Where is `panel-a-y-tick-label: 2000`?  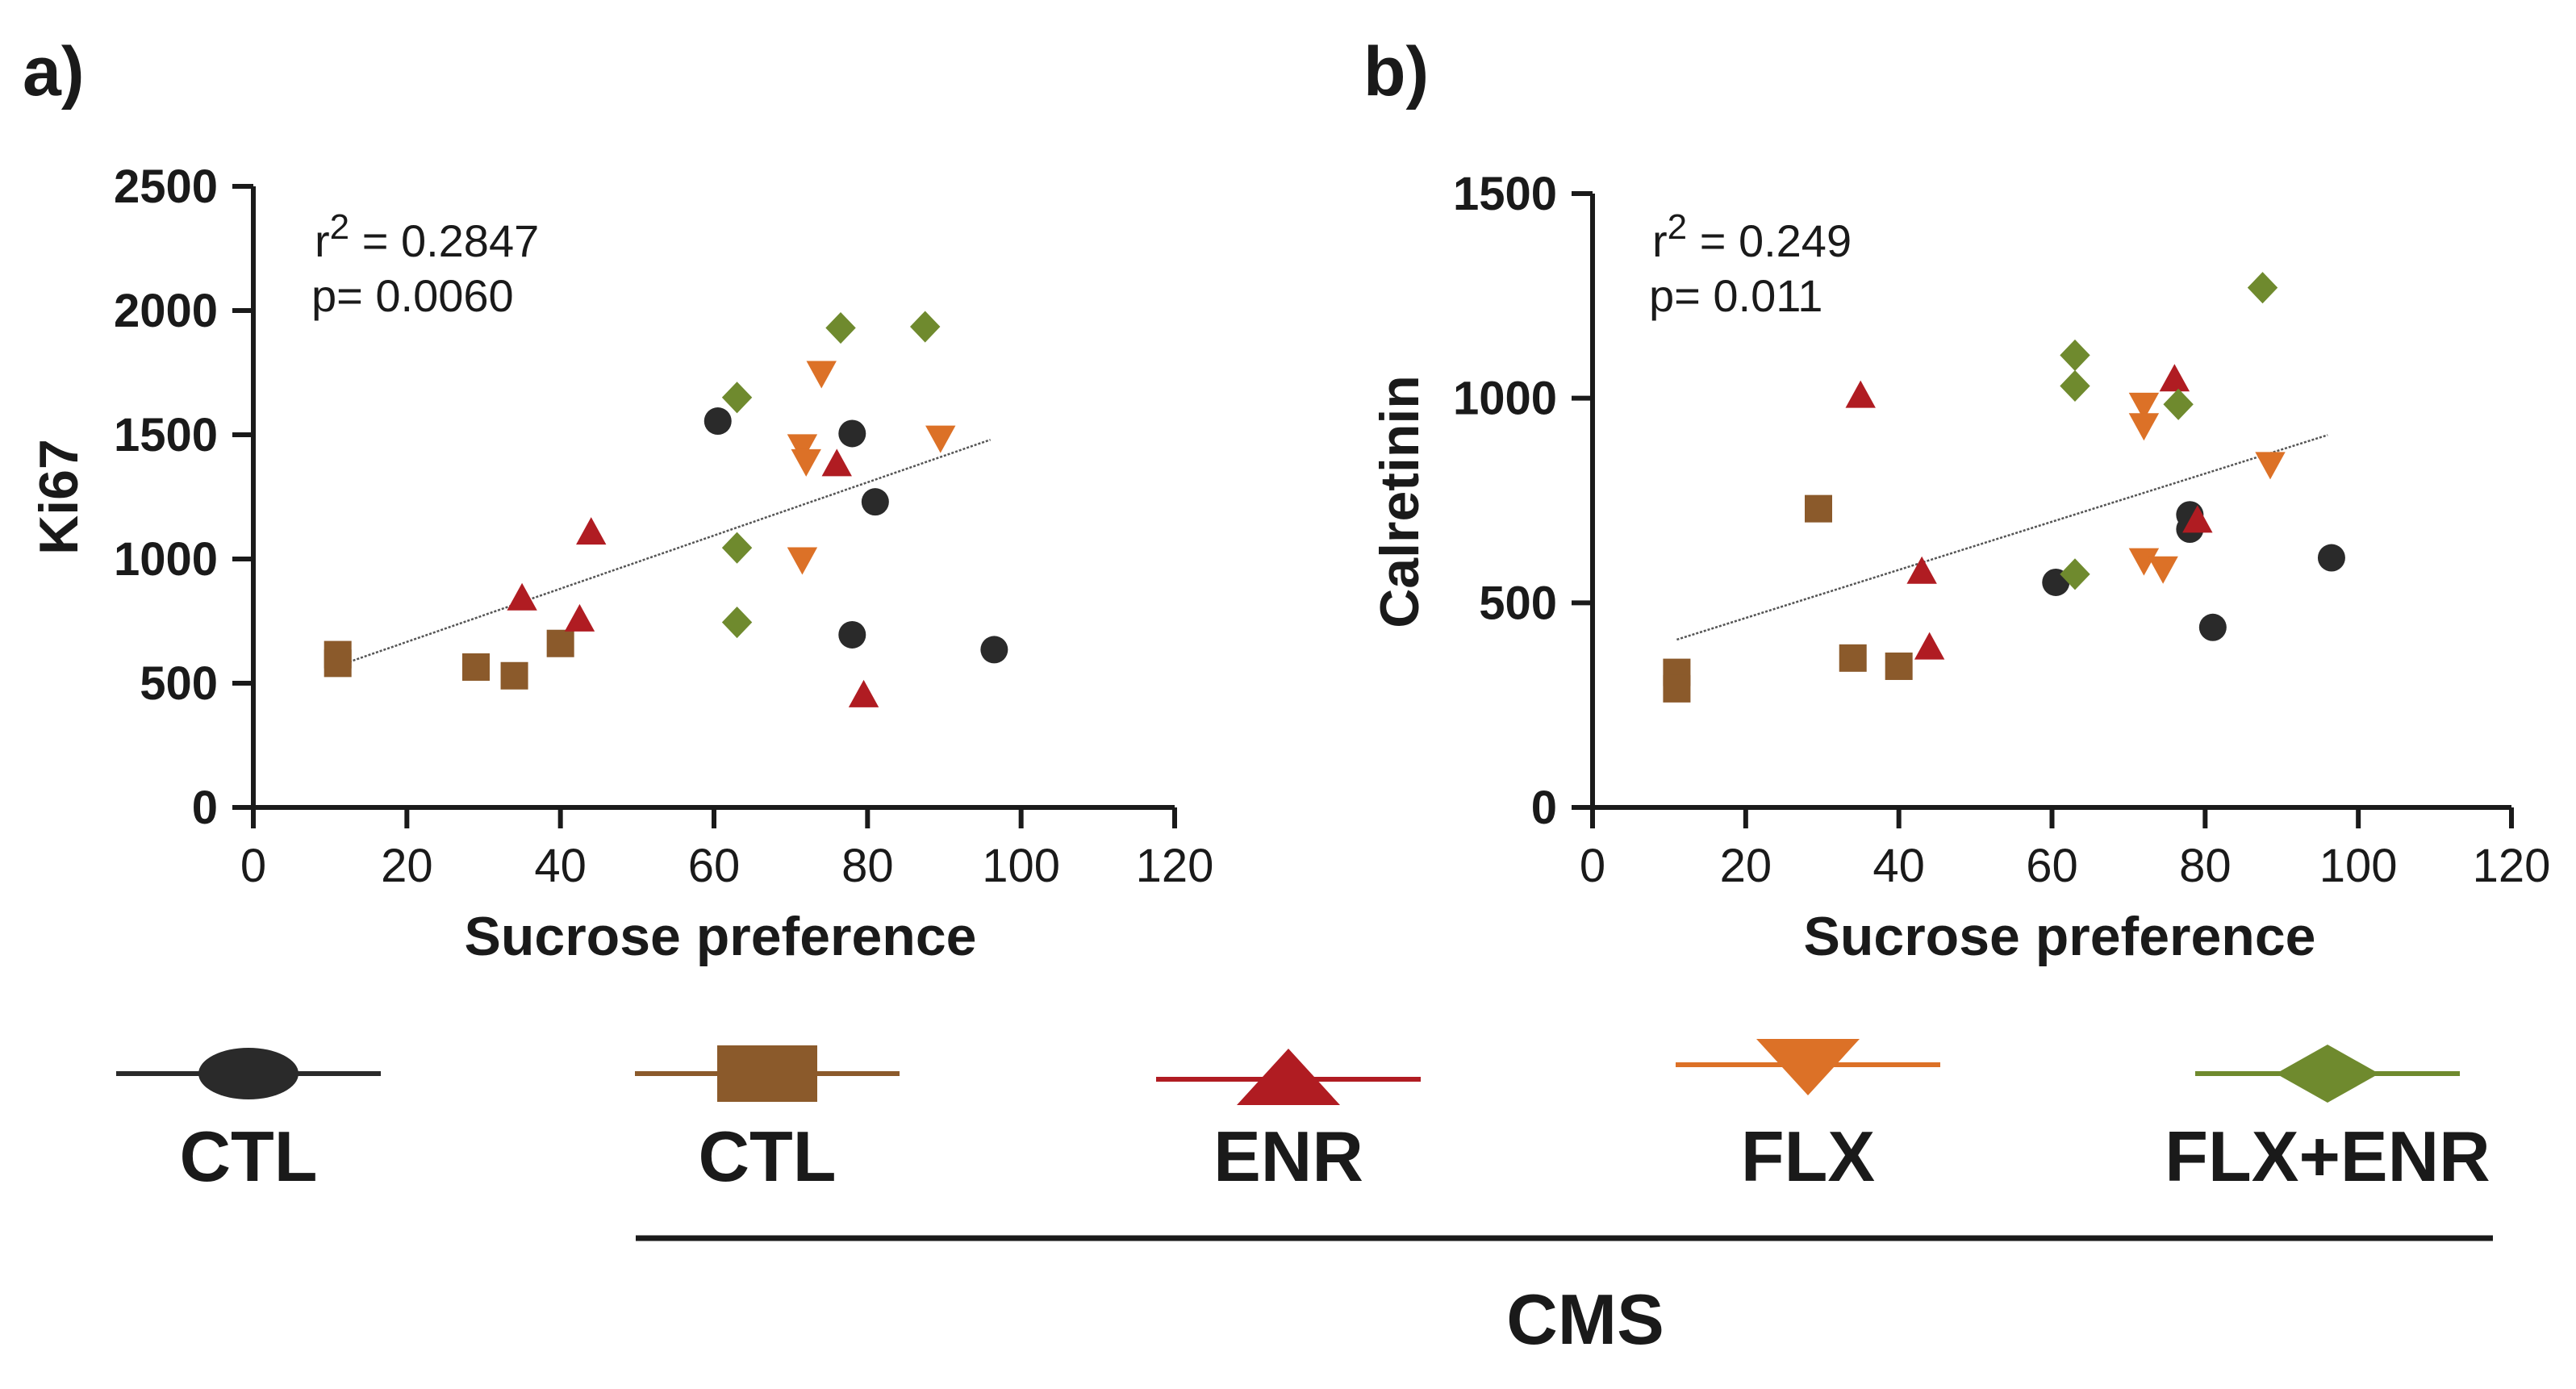 panel-a-y-tick-label: 2000 is located at coordinates (166, 311).